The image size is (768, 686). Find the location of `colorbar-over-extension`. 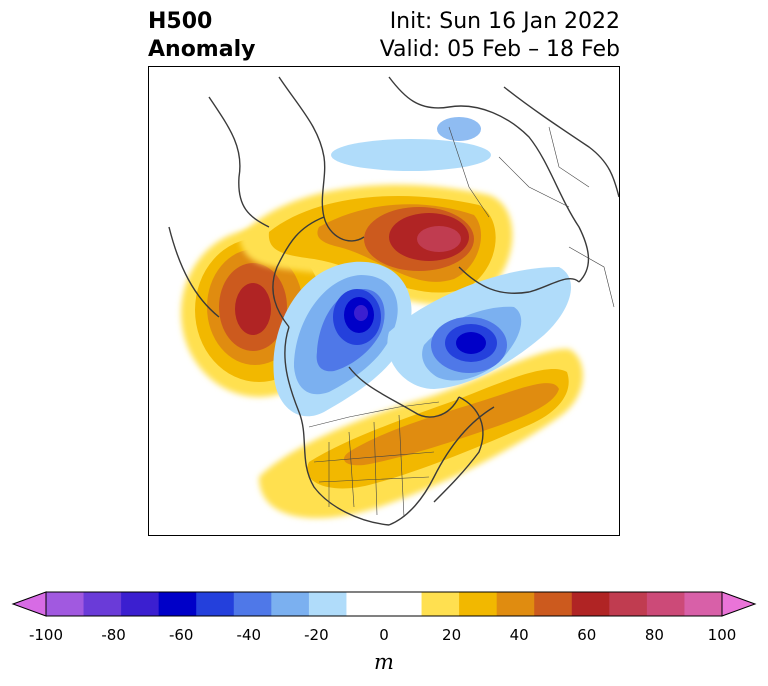

colorbar-over-extension is located at coordinates (739, 604).